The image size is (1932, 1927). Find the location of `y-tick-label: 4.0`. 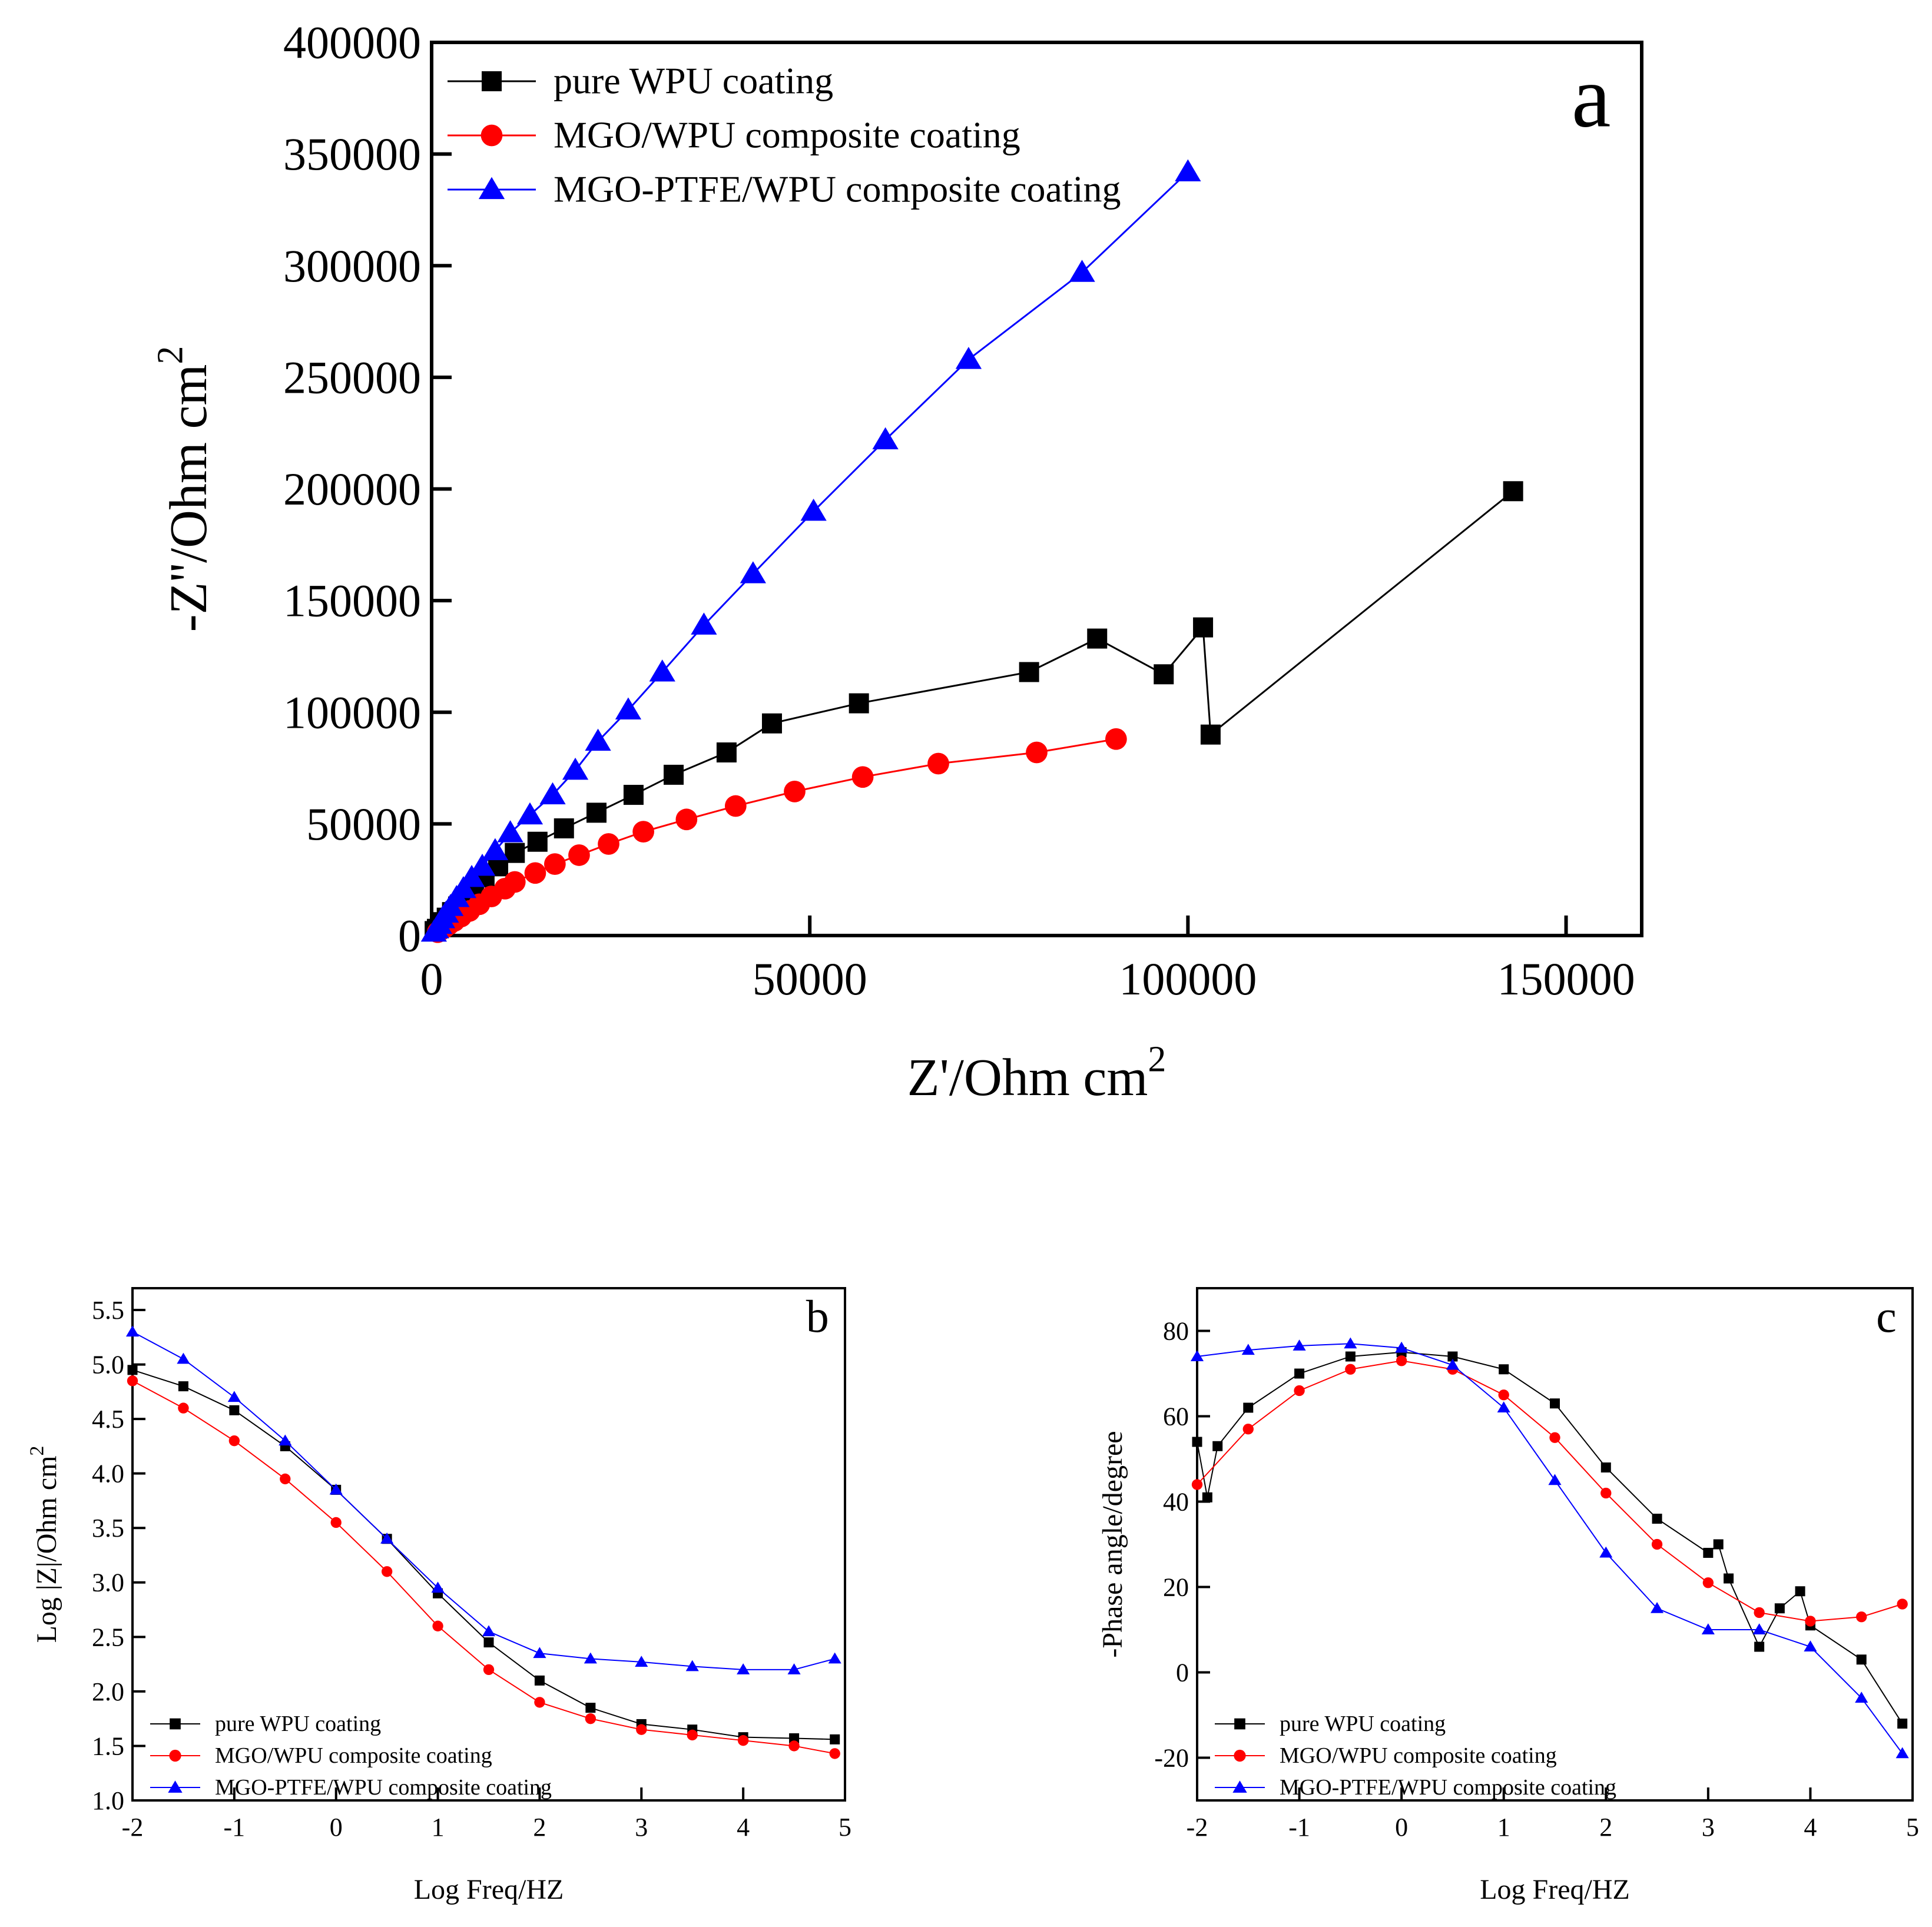

y-tick-label: 4.0 is located at coordinates (108, 1474).